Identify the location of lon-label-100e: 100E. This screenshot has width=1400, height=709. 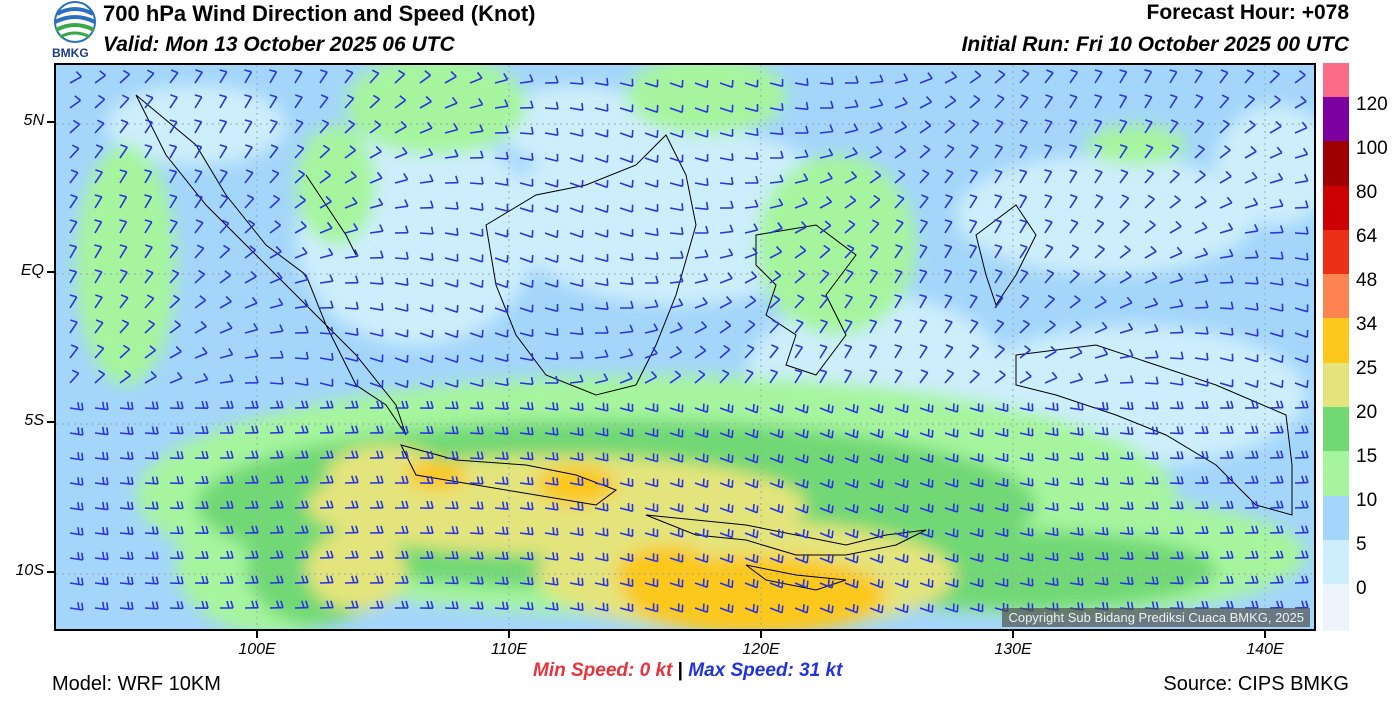
(257, 649).